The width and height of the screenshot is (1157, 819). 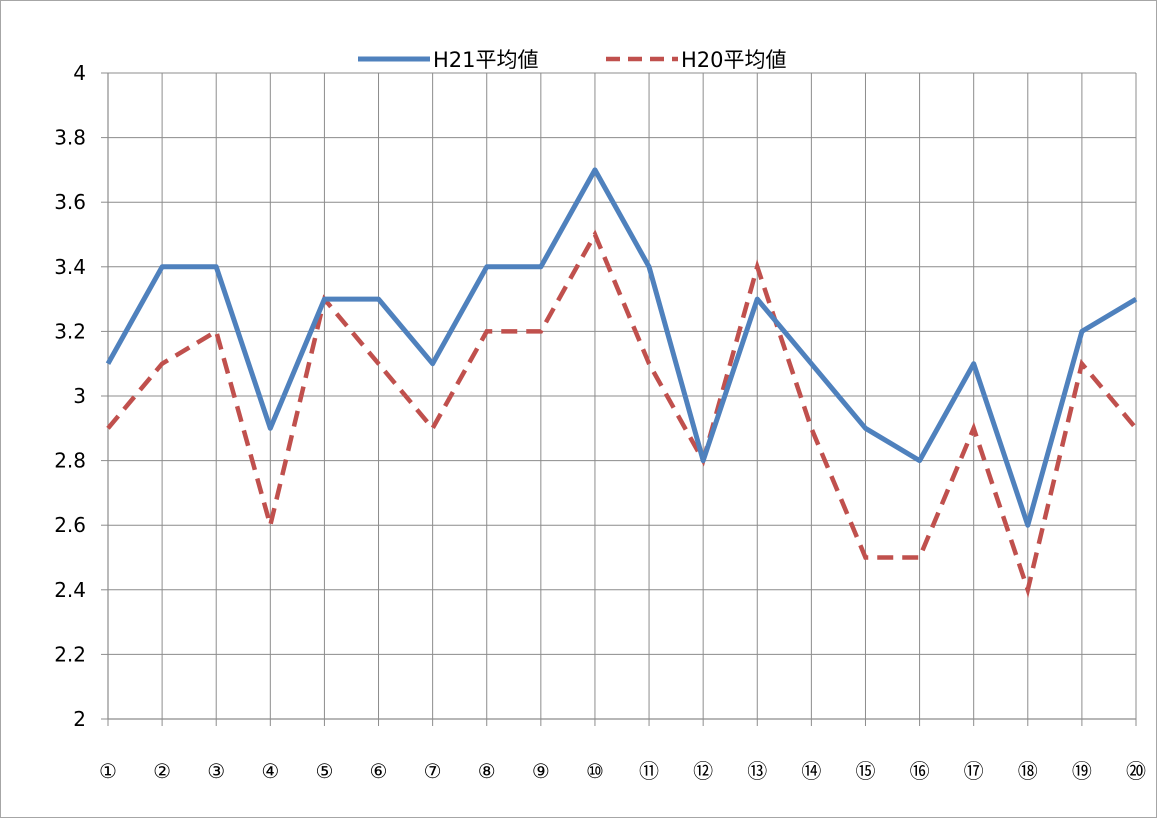 What do you see at coordinates (70, 331) in the screenshot?
I see `y-tick-label: 3.2` at bounding box center [70, 331].